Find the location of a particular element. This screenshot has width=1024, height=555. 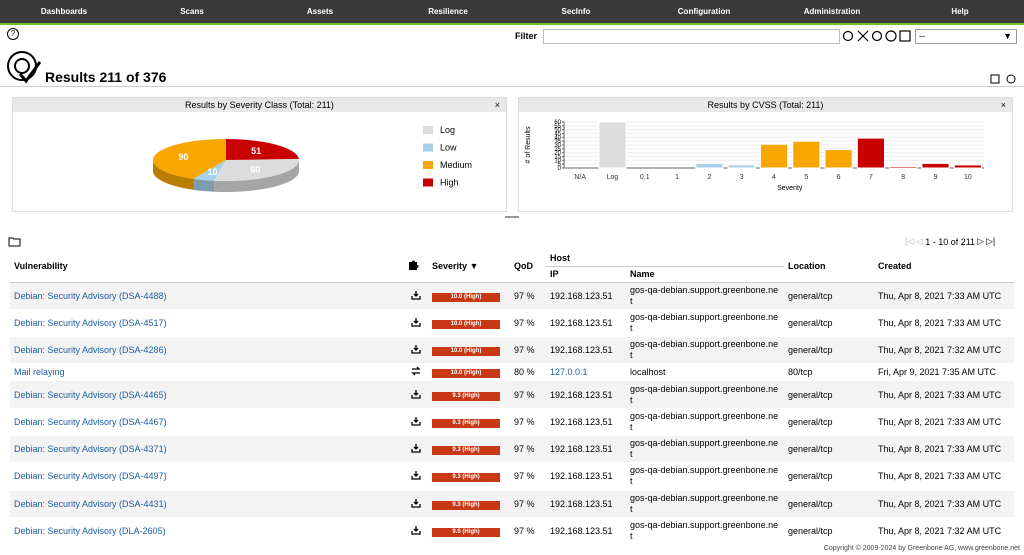

help-icon: ? is located at coordinates (13, 34).